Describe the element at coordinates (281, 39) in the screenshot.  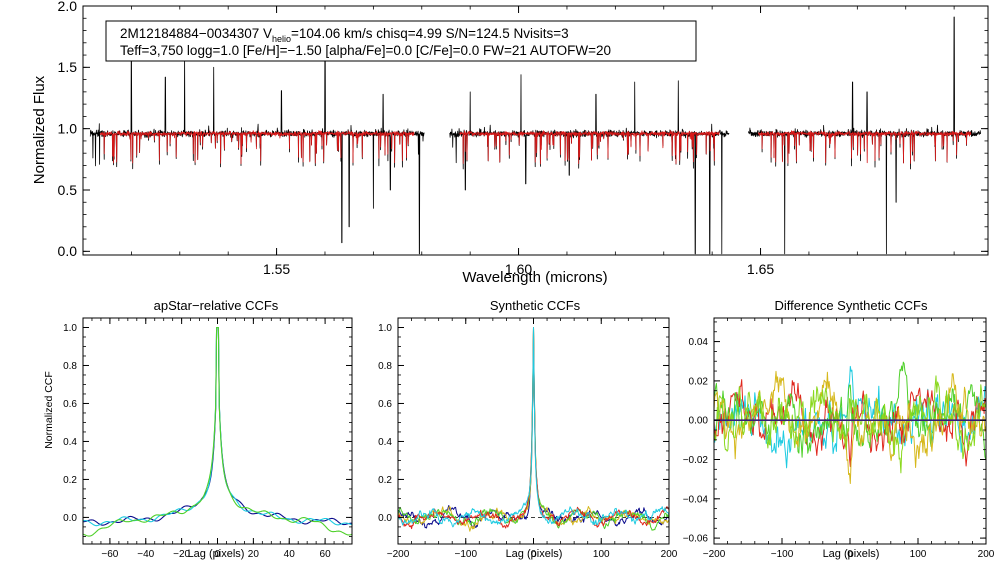
I see `annotation-vhelio-subscript: helio` at that location.